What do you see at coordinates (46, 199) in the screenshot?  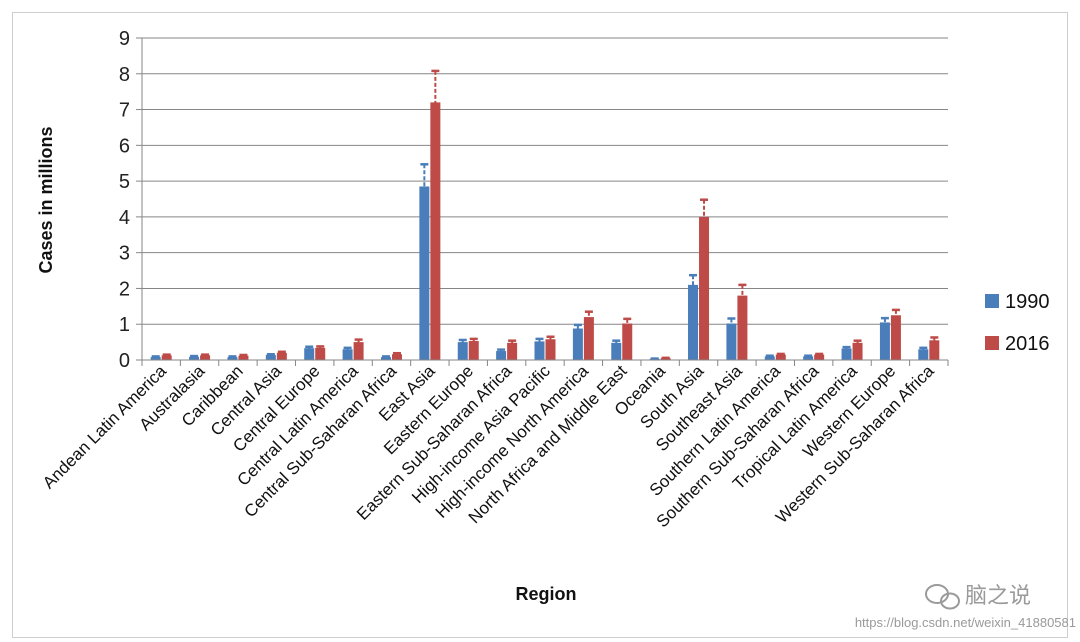 I see `y-axis-title: Cases in millions` at bounding box center [46, 199].